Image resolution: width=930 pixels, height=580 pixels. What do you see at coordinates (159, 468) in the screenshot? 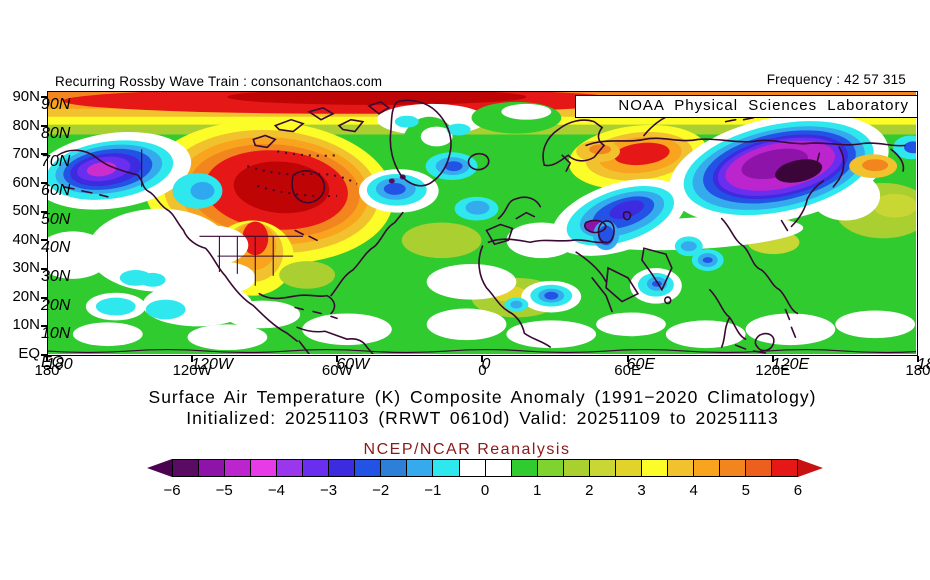
I see `colorbar-left-arrow` at bounding box center [159, 468].